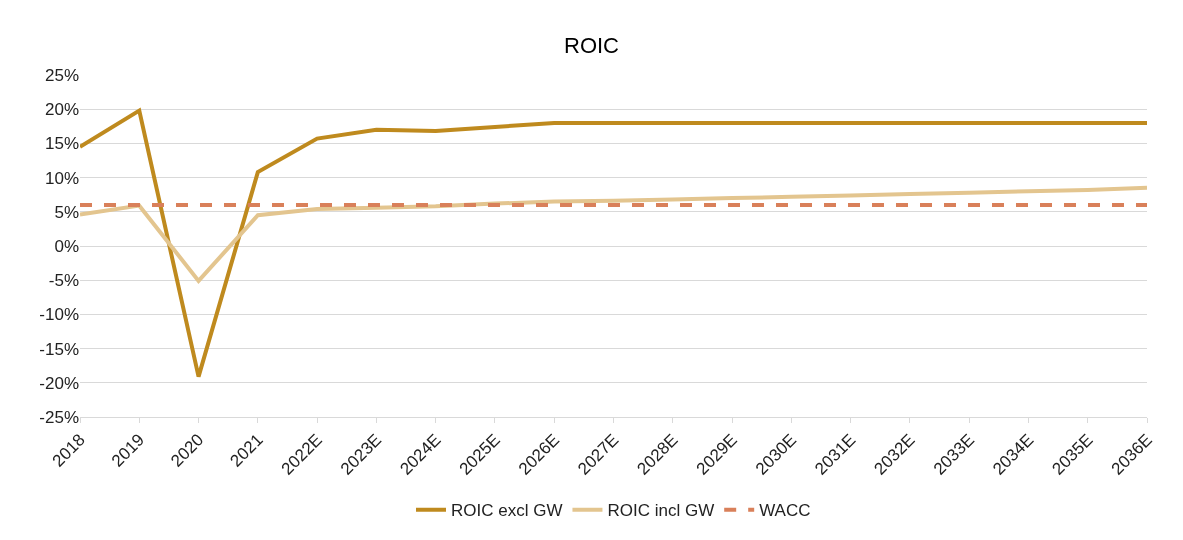 This screenshot has width=1183, height=540. What do you see at coordinates (66, 246) in the screenshot?
I see `y-tick-label: 0%` at bounding box center [66, 246].